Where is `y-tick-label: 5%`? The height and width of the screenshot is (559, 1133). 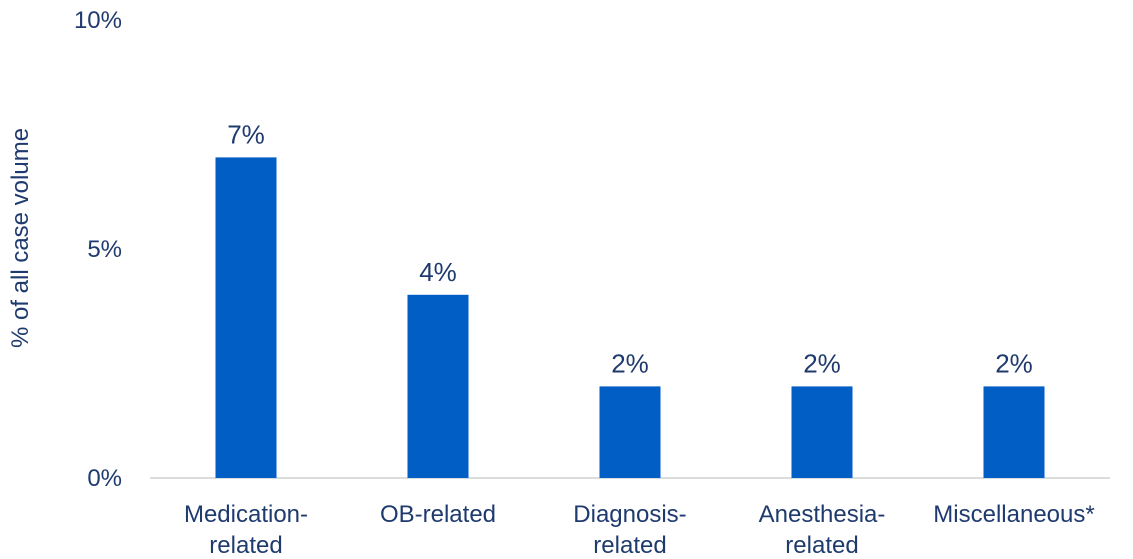
y-tick-label: 5% is located at coordinates (104, 249).